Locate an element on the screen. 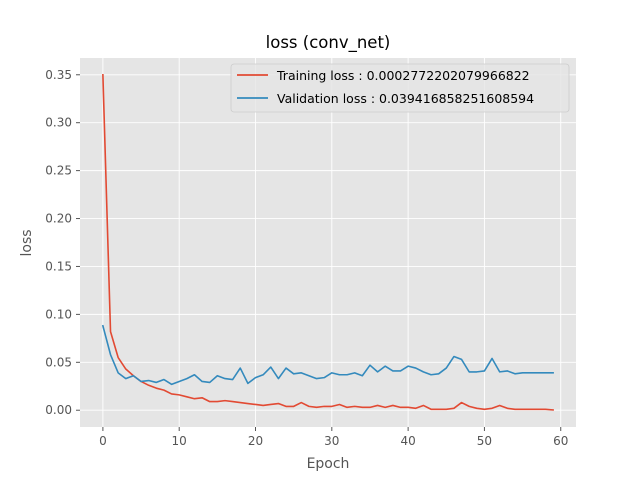  legend-box is located at coordinates (400, 88).